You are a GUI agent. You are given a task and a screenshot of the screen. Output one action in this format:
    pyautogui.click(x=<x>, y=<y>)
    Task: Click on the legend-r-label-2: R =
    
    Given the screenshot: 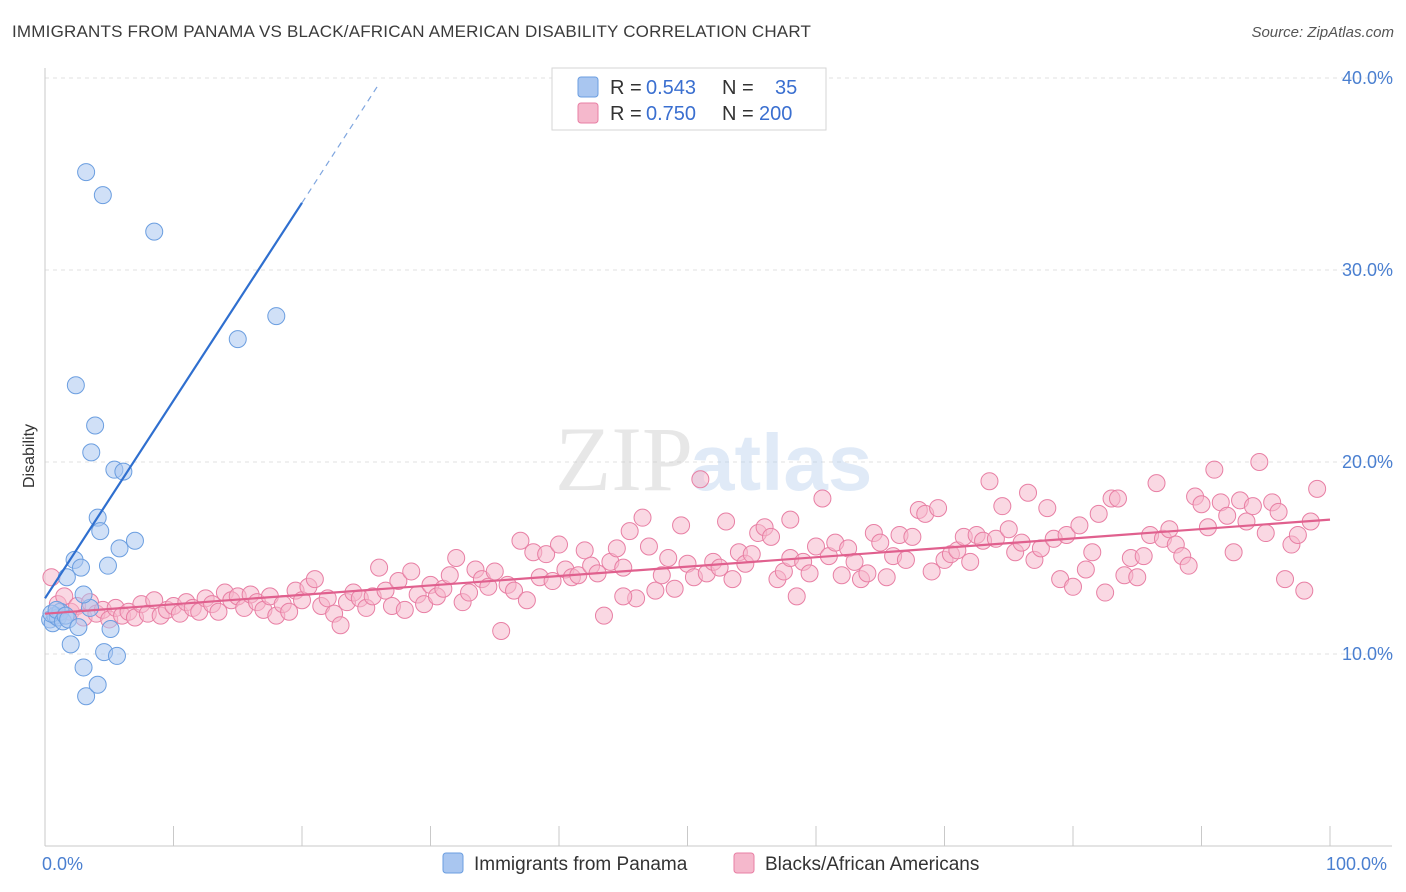 What is the action you would take?
    pyautogui.click(x=626, y=114)
    